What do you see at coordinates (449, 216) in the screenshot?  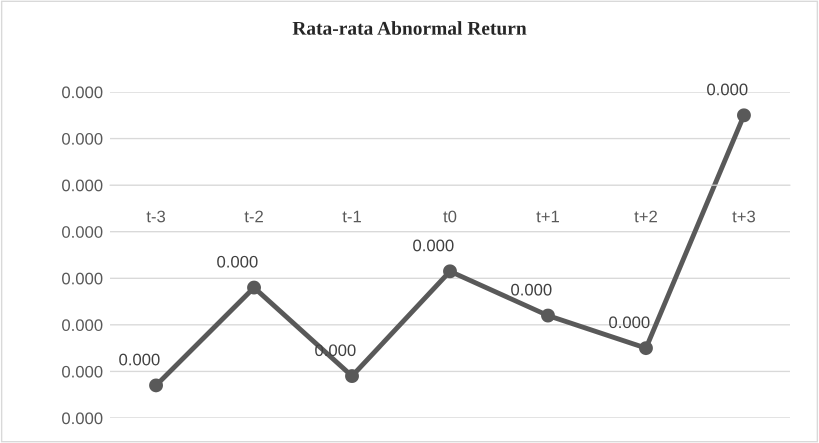 I see `x-tick-label: t0` at bounding box center [449, 216].